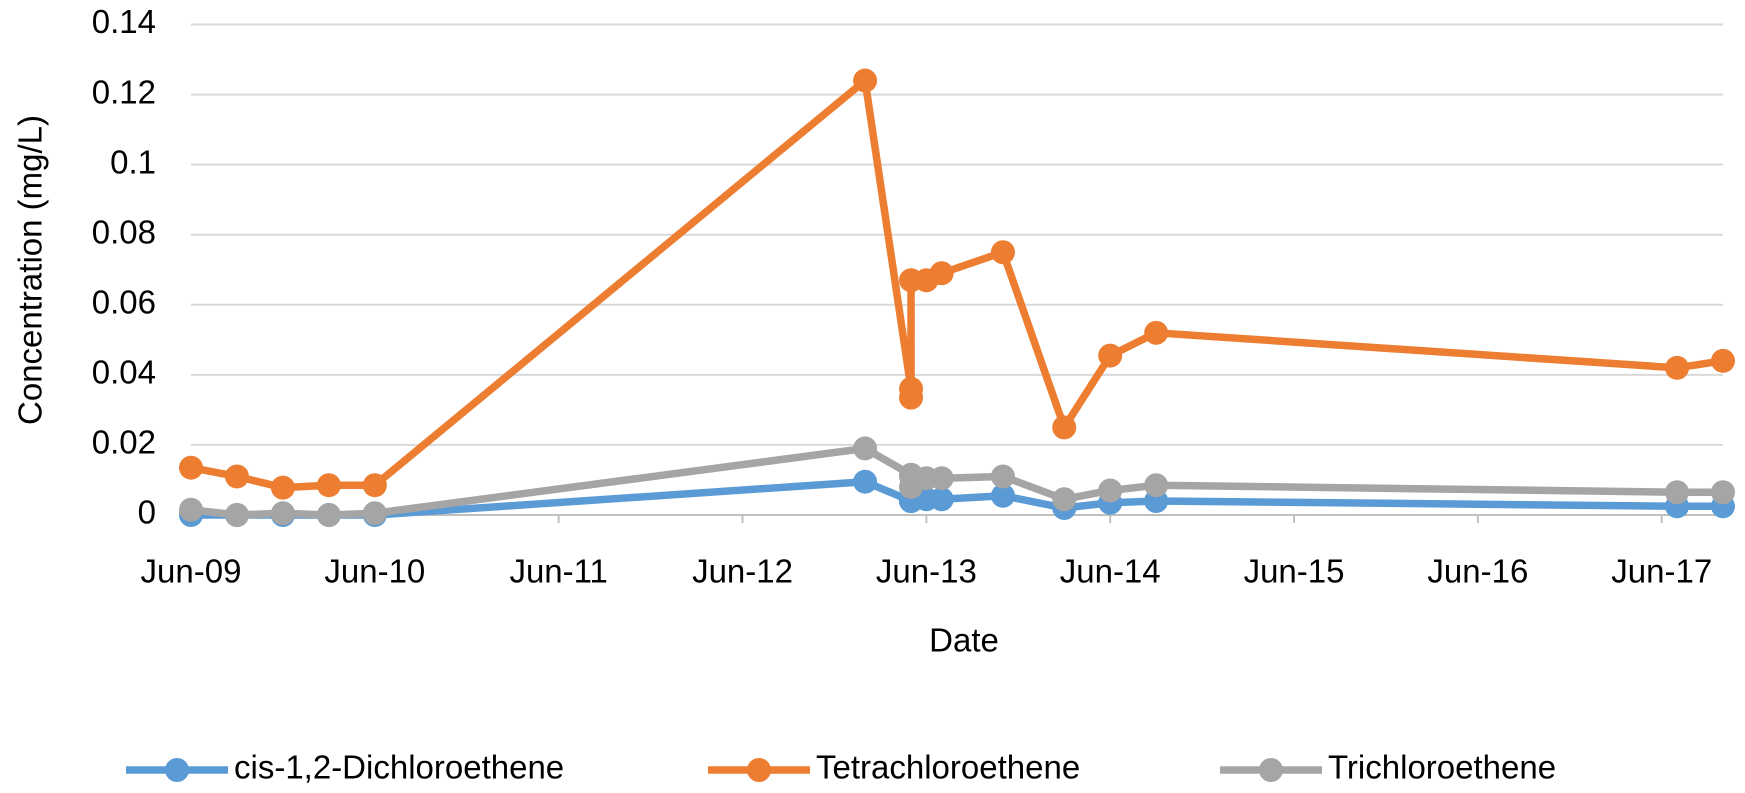 The image size is (1745, 793). I want to click on x-axis-label: Date, so click(964, 640).